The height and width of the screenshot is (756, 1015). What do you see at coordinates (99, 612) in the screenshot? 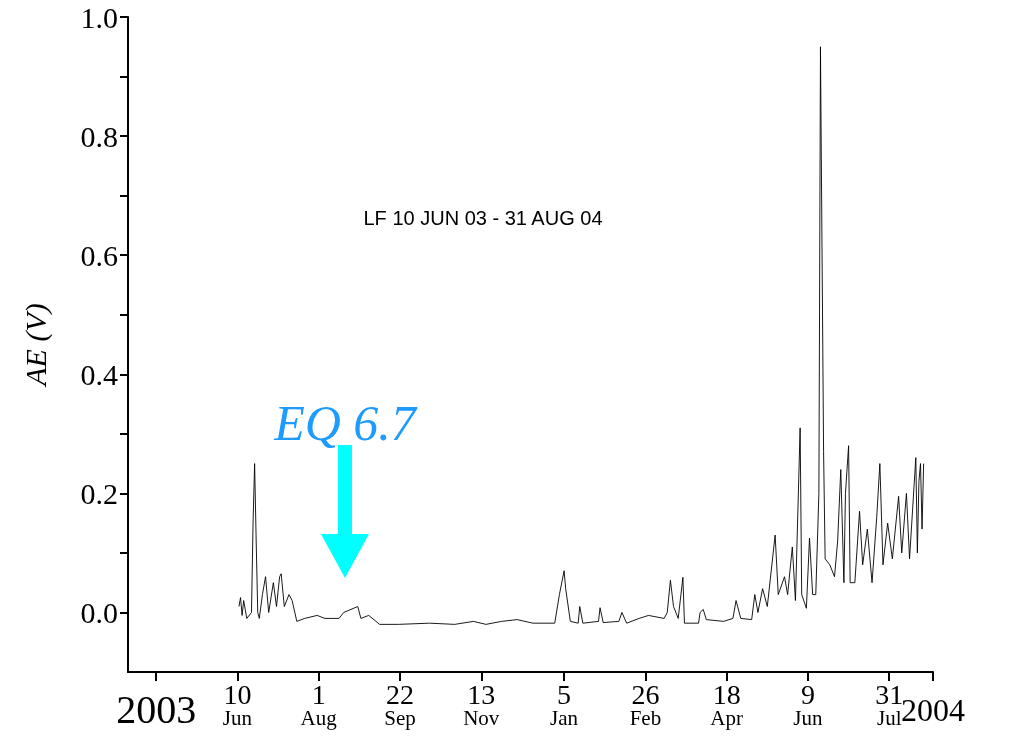
I see `y-tick-label: 0.0` at bounding box center [99, 612].